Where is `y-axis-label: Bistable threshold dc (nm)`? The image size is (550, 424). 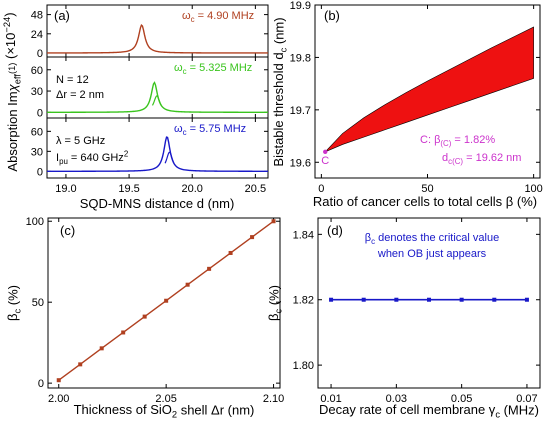
y-axis-label: Bistable threshold dc (nm) is located at coordinates (279, 91).